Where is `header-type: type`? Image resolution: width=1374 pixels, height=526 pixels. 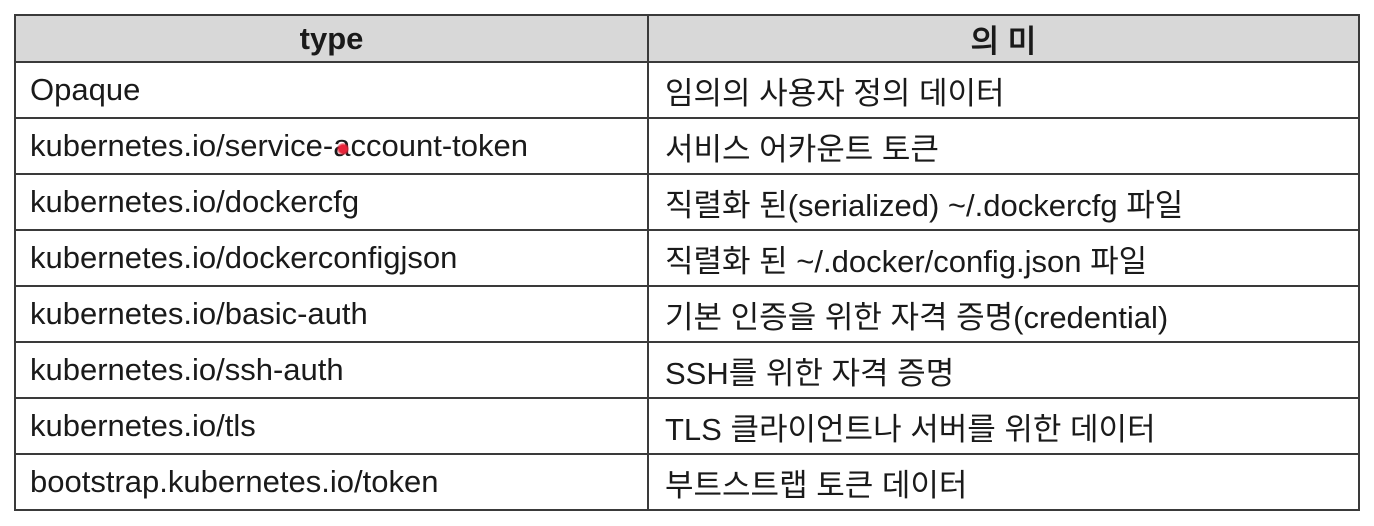 header-type: type is located at coordinates (331, 38).